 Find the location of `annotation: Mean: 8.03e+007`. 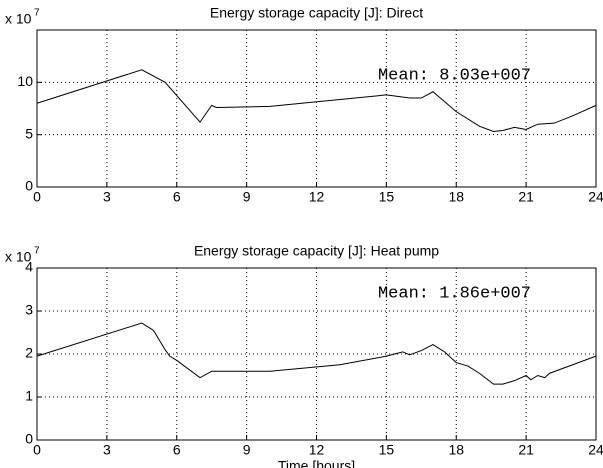

annotation: Mean: 8.03e+007 is located at coordinates (454, 75).